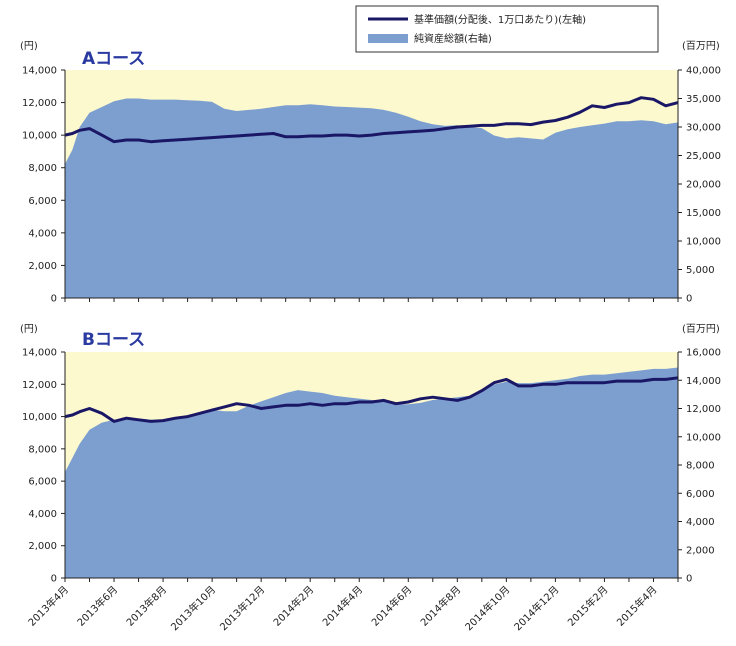 This screenshot has height=646, width=736. Describe the element at coordinates (392, 606) in the screenshot. I see `x-tick-label: 2014年6月` at that location.